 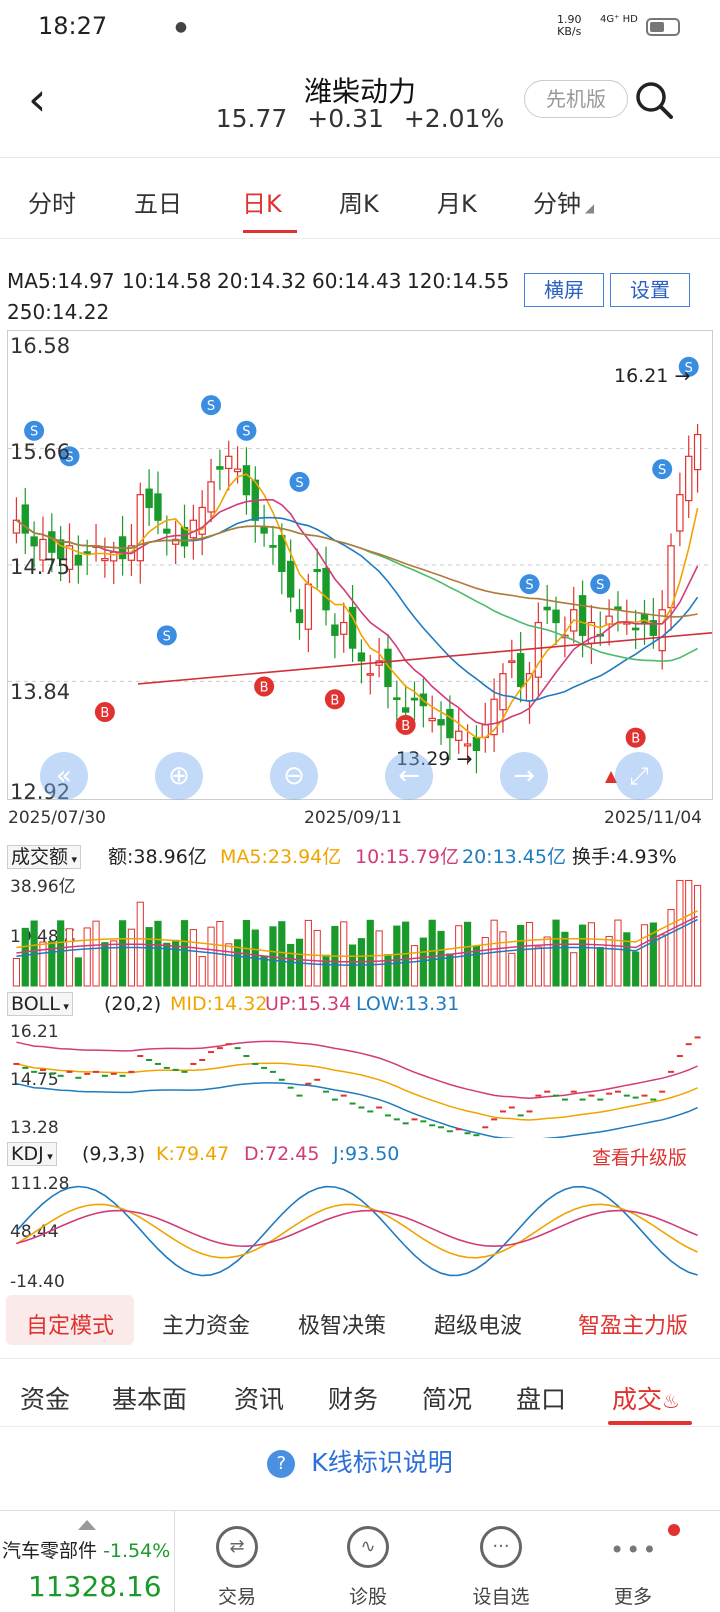 I want to click on zoom-out-icon: ⊖, so click(x=294, y=776).